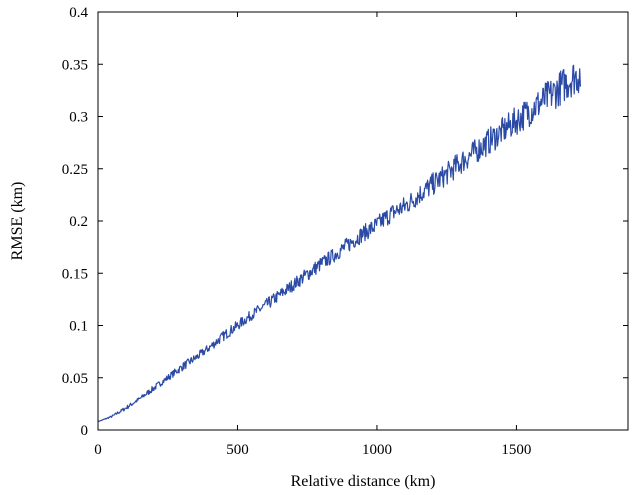 Image resolution: width=632 pixels, height=495 pixels. Describe the element at coordinates (75, 65) in the screenshot. I see `y-tick-label: 0.35` at that location.